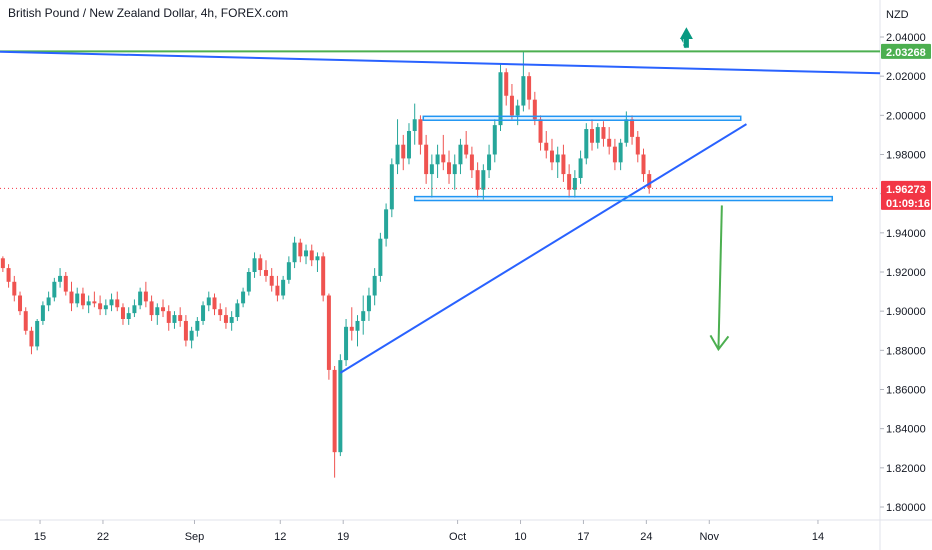  I want to click on price-tick-label: 1.80000, so click(906, 508).